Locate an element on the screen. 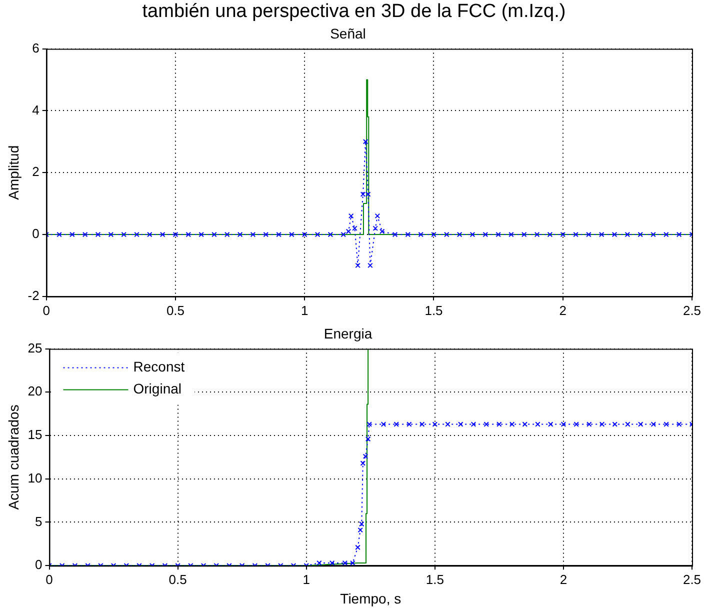 This screenshot has height=610, width=708. chart-title: Energia is located at coordinates (348, 333).